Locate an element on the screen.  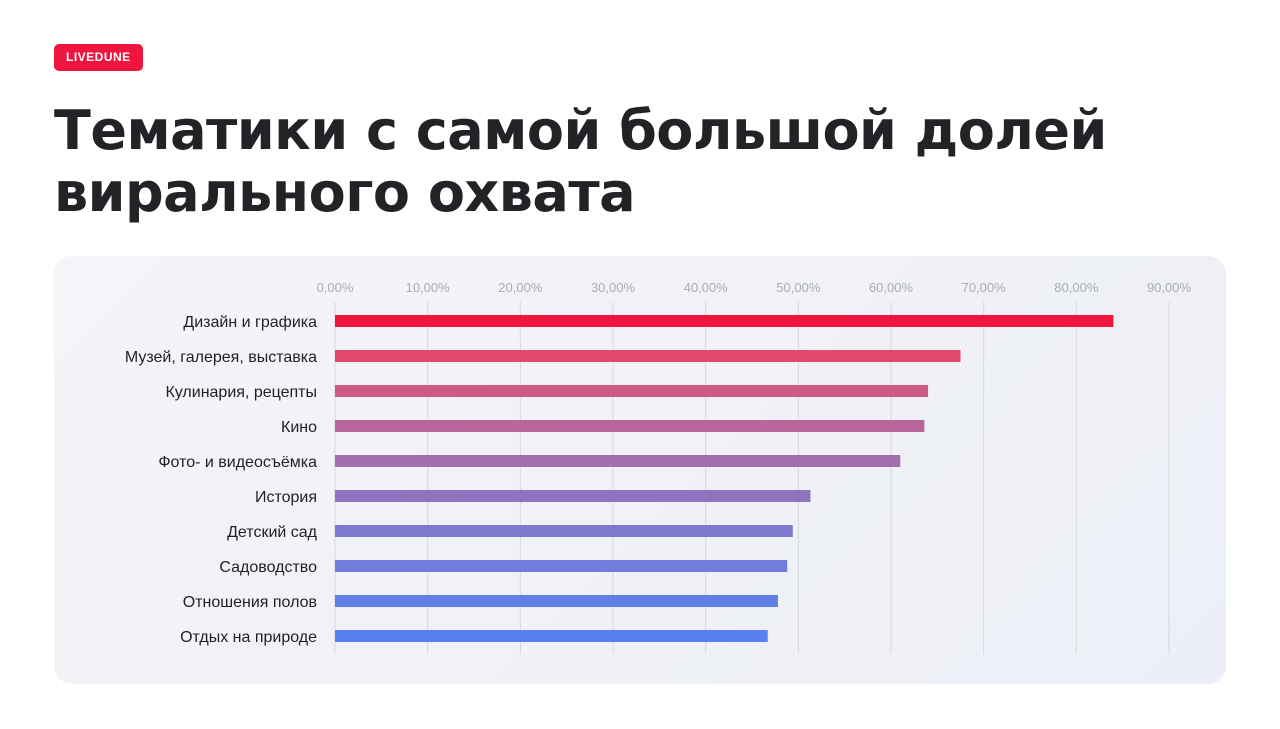
x-tick-label: 10,00% is located at coordinates (428, 287).